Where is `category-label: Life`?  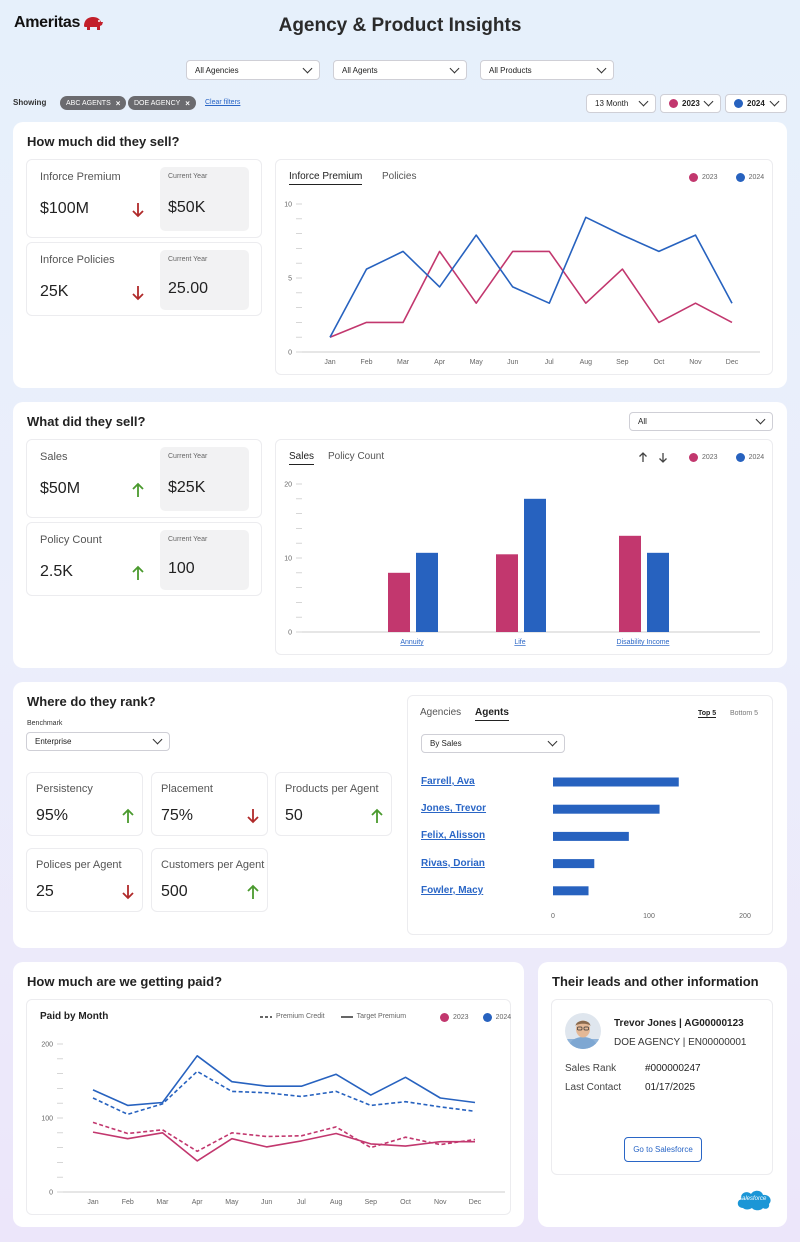 category-label: Life is located at coordinates (519, 642).